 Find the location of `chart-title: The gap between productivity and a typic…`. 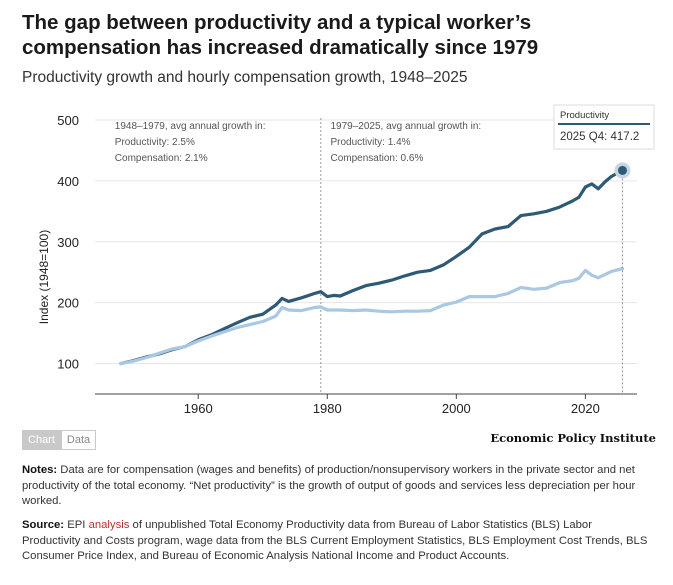

chart-title: The gap between productivity and a typic… is located at coordinates (280, 35).